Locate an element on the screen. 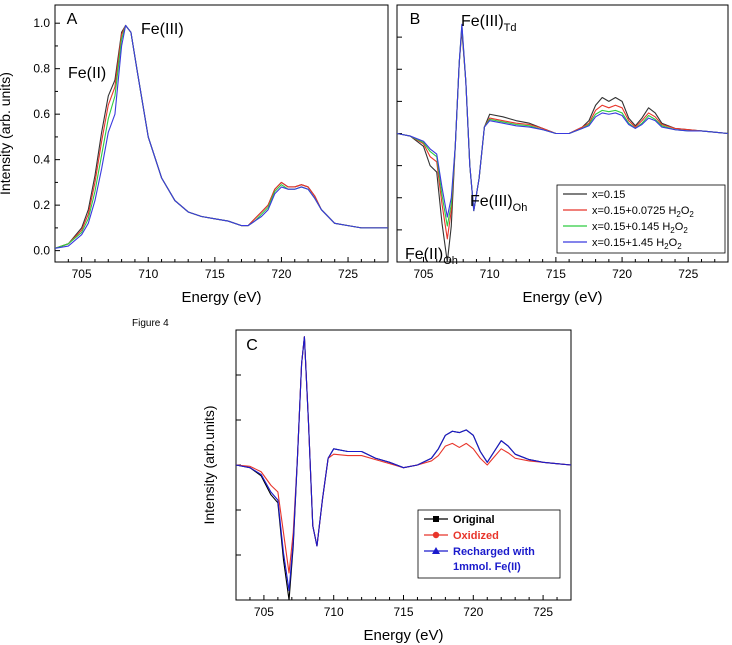 The image size is (732, 645). legend-box is located at coordinates (489, 544).